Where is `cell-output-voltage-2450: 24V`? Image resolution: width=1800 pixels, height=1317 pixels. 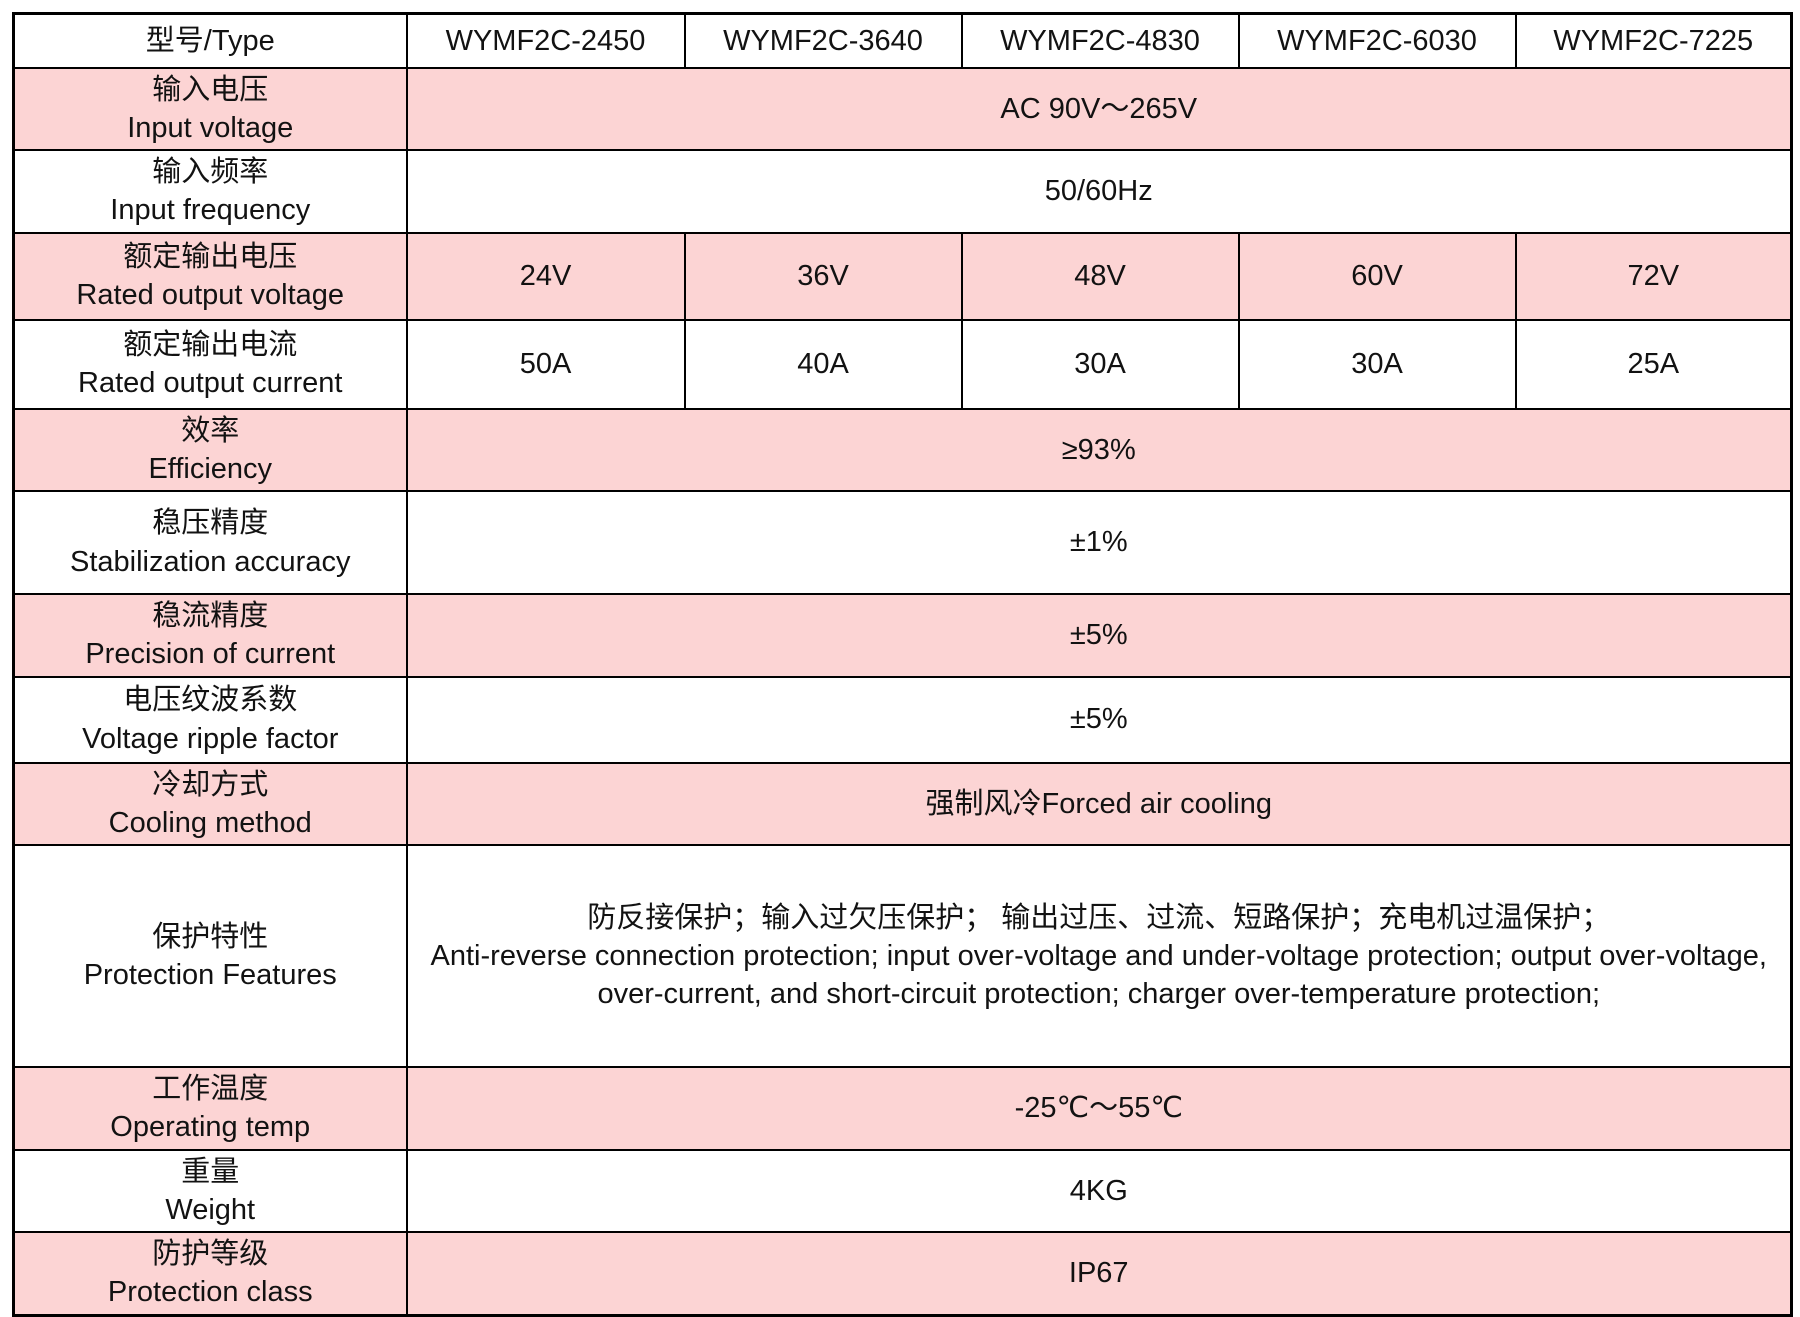
cell-output-voltage-2450: 24V is located at coordinates (545, 276).